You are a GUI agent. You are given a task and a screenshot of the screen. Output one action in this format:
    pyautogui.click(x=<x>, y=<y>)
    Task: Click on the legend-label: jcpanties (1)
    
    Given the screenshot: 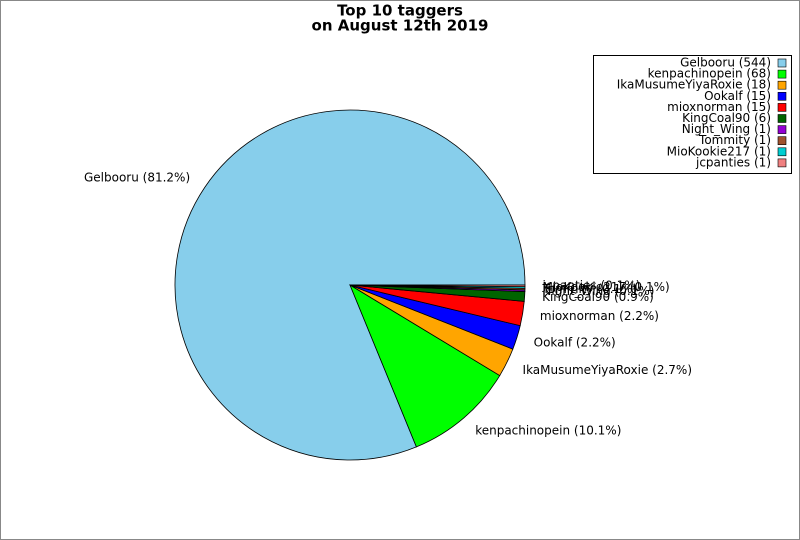 What is the action you would take?
    pyautogui.click(x=733, y=162)
    